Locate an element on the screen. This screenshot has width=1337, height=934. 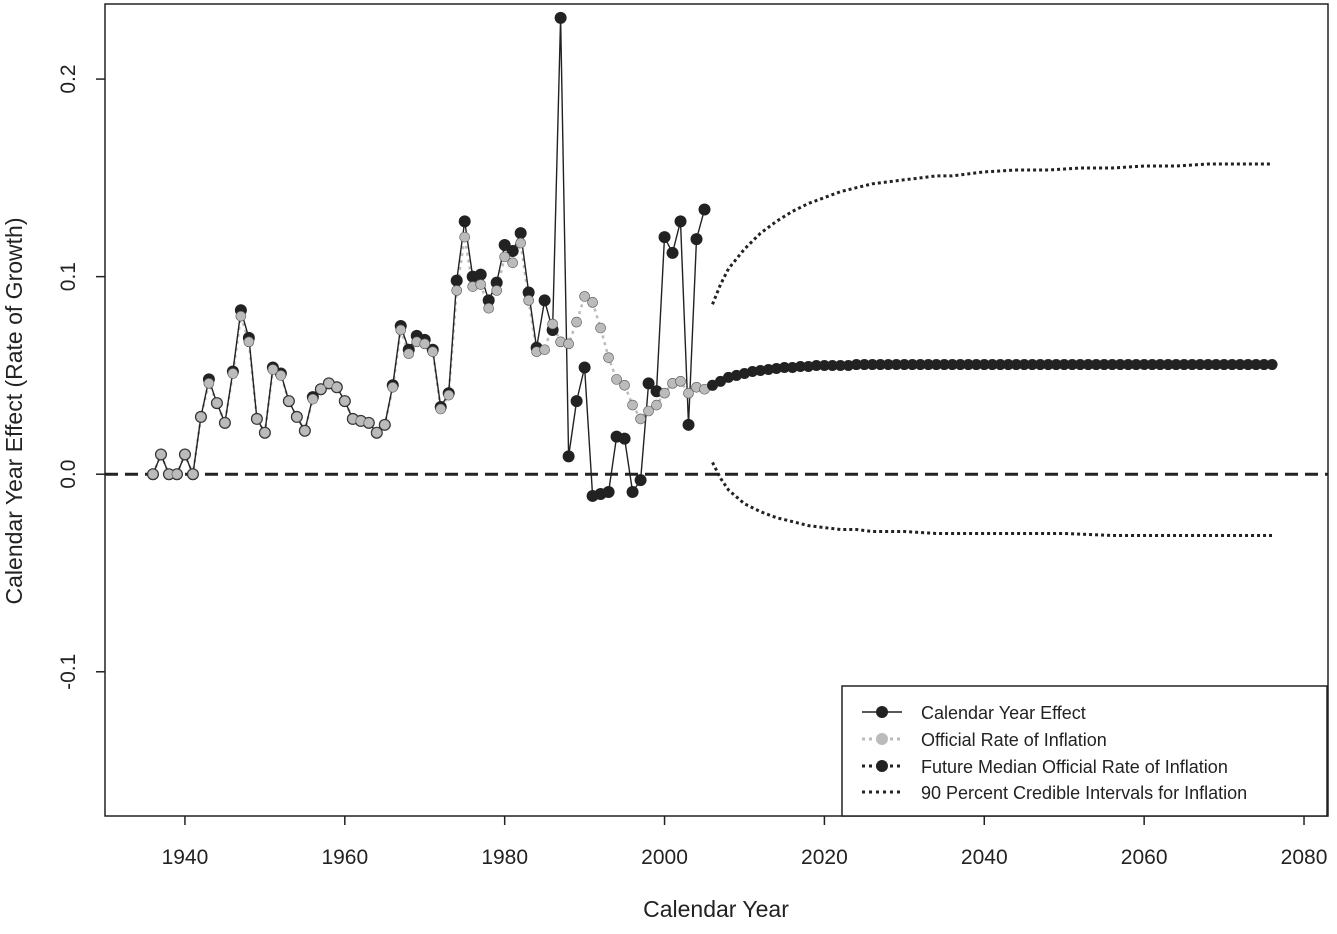
legend-marker-official-rate is located at coordinates (882, 739).